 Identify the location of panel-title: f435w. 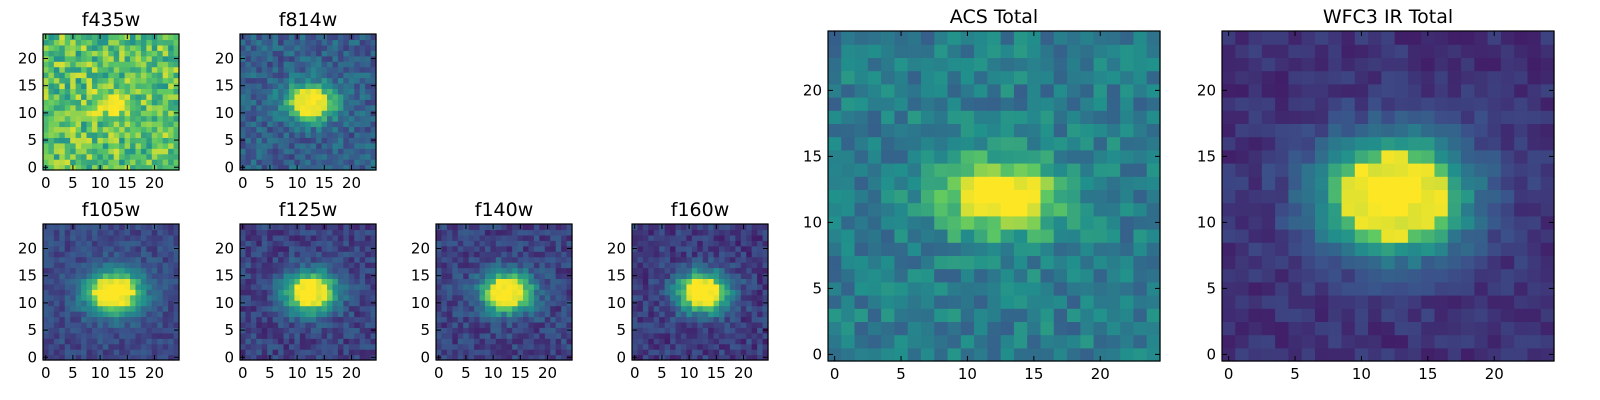
(111, 20).